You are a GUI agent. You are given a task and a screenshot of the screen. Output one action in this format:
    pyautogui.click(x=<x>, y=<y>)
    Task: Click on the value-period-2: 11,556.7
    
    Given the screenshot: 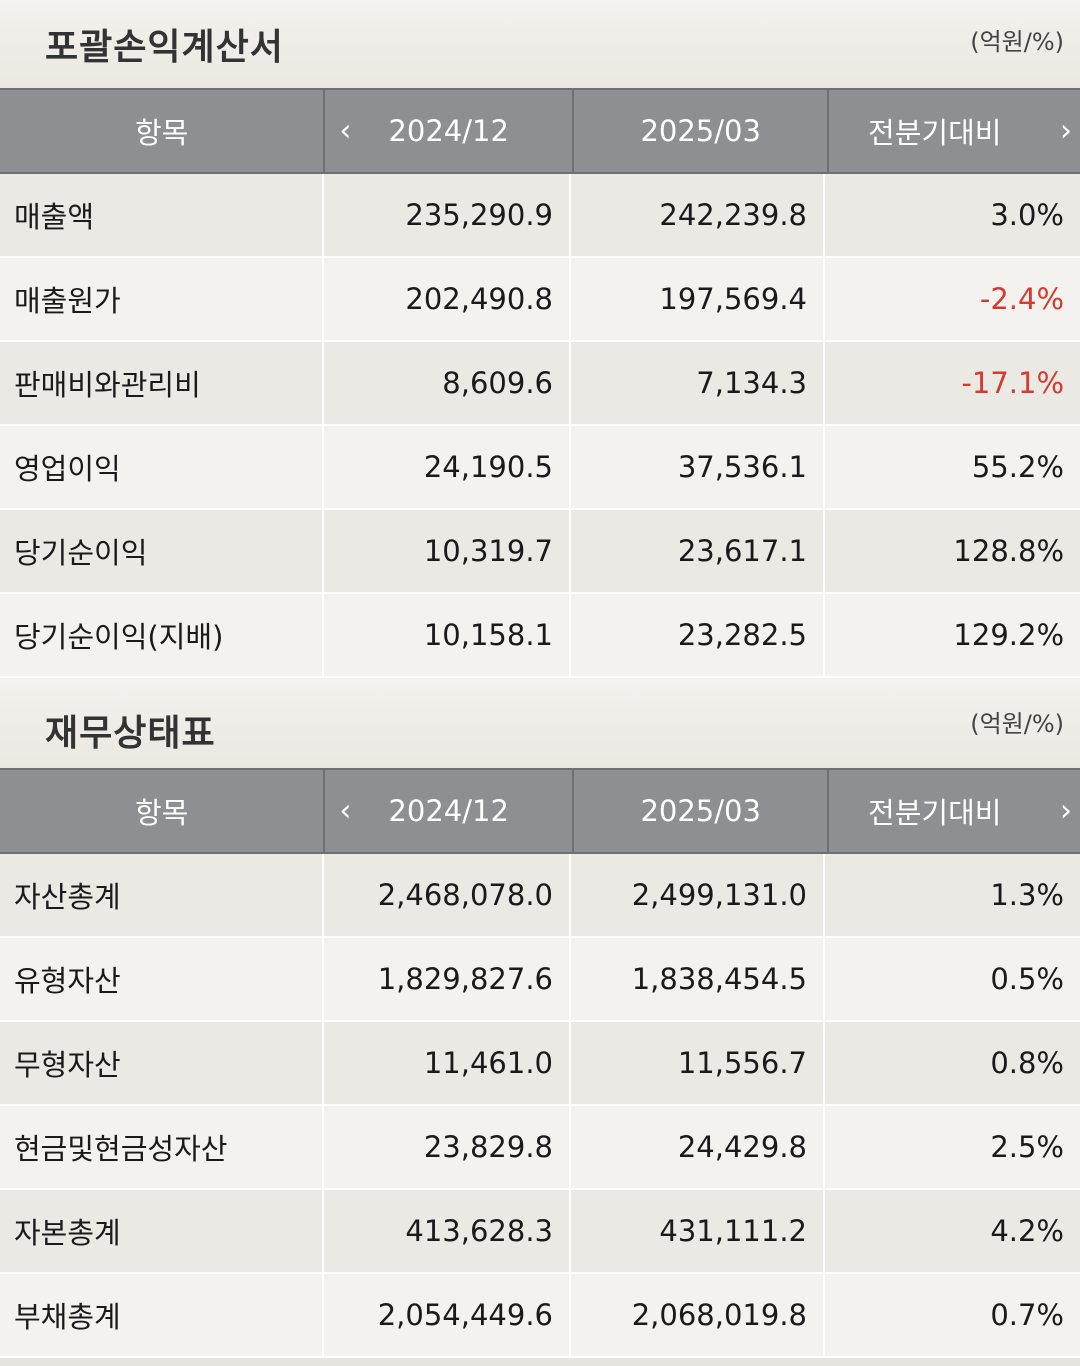 What is the action you would take?
    pyautogui.click(x=698, y=1063)
    